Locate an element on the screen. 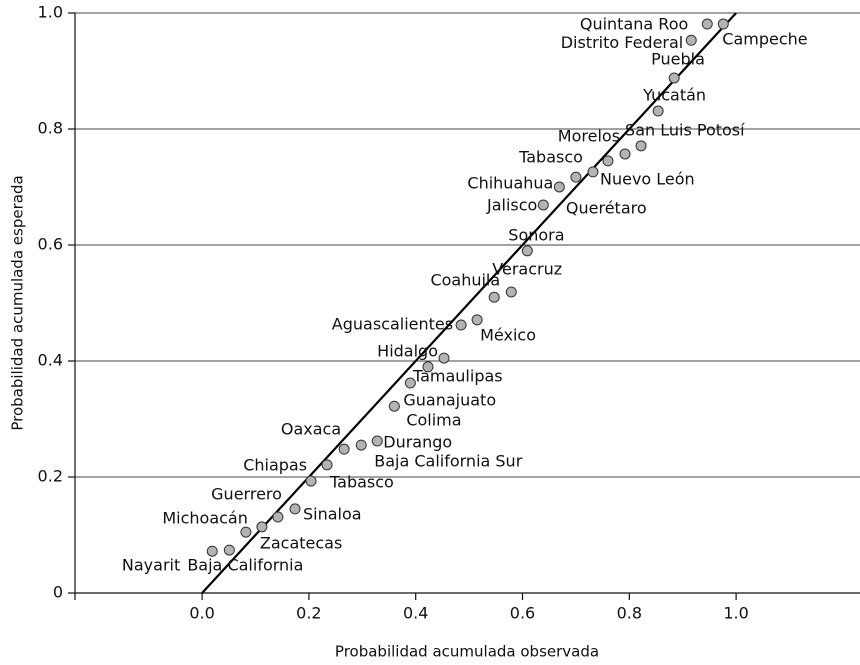 The width and height of the screenshot is (860, 665). point-label: México is located at coordinates (508, 334).